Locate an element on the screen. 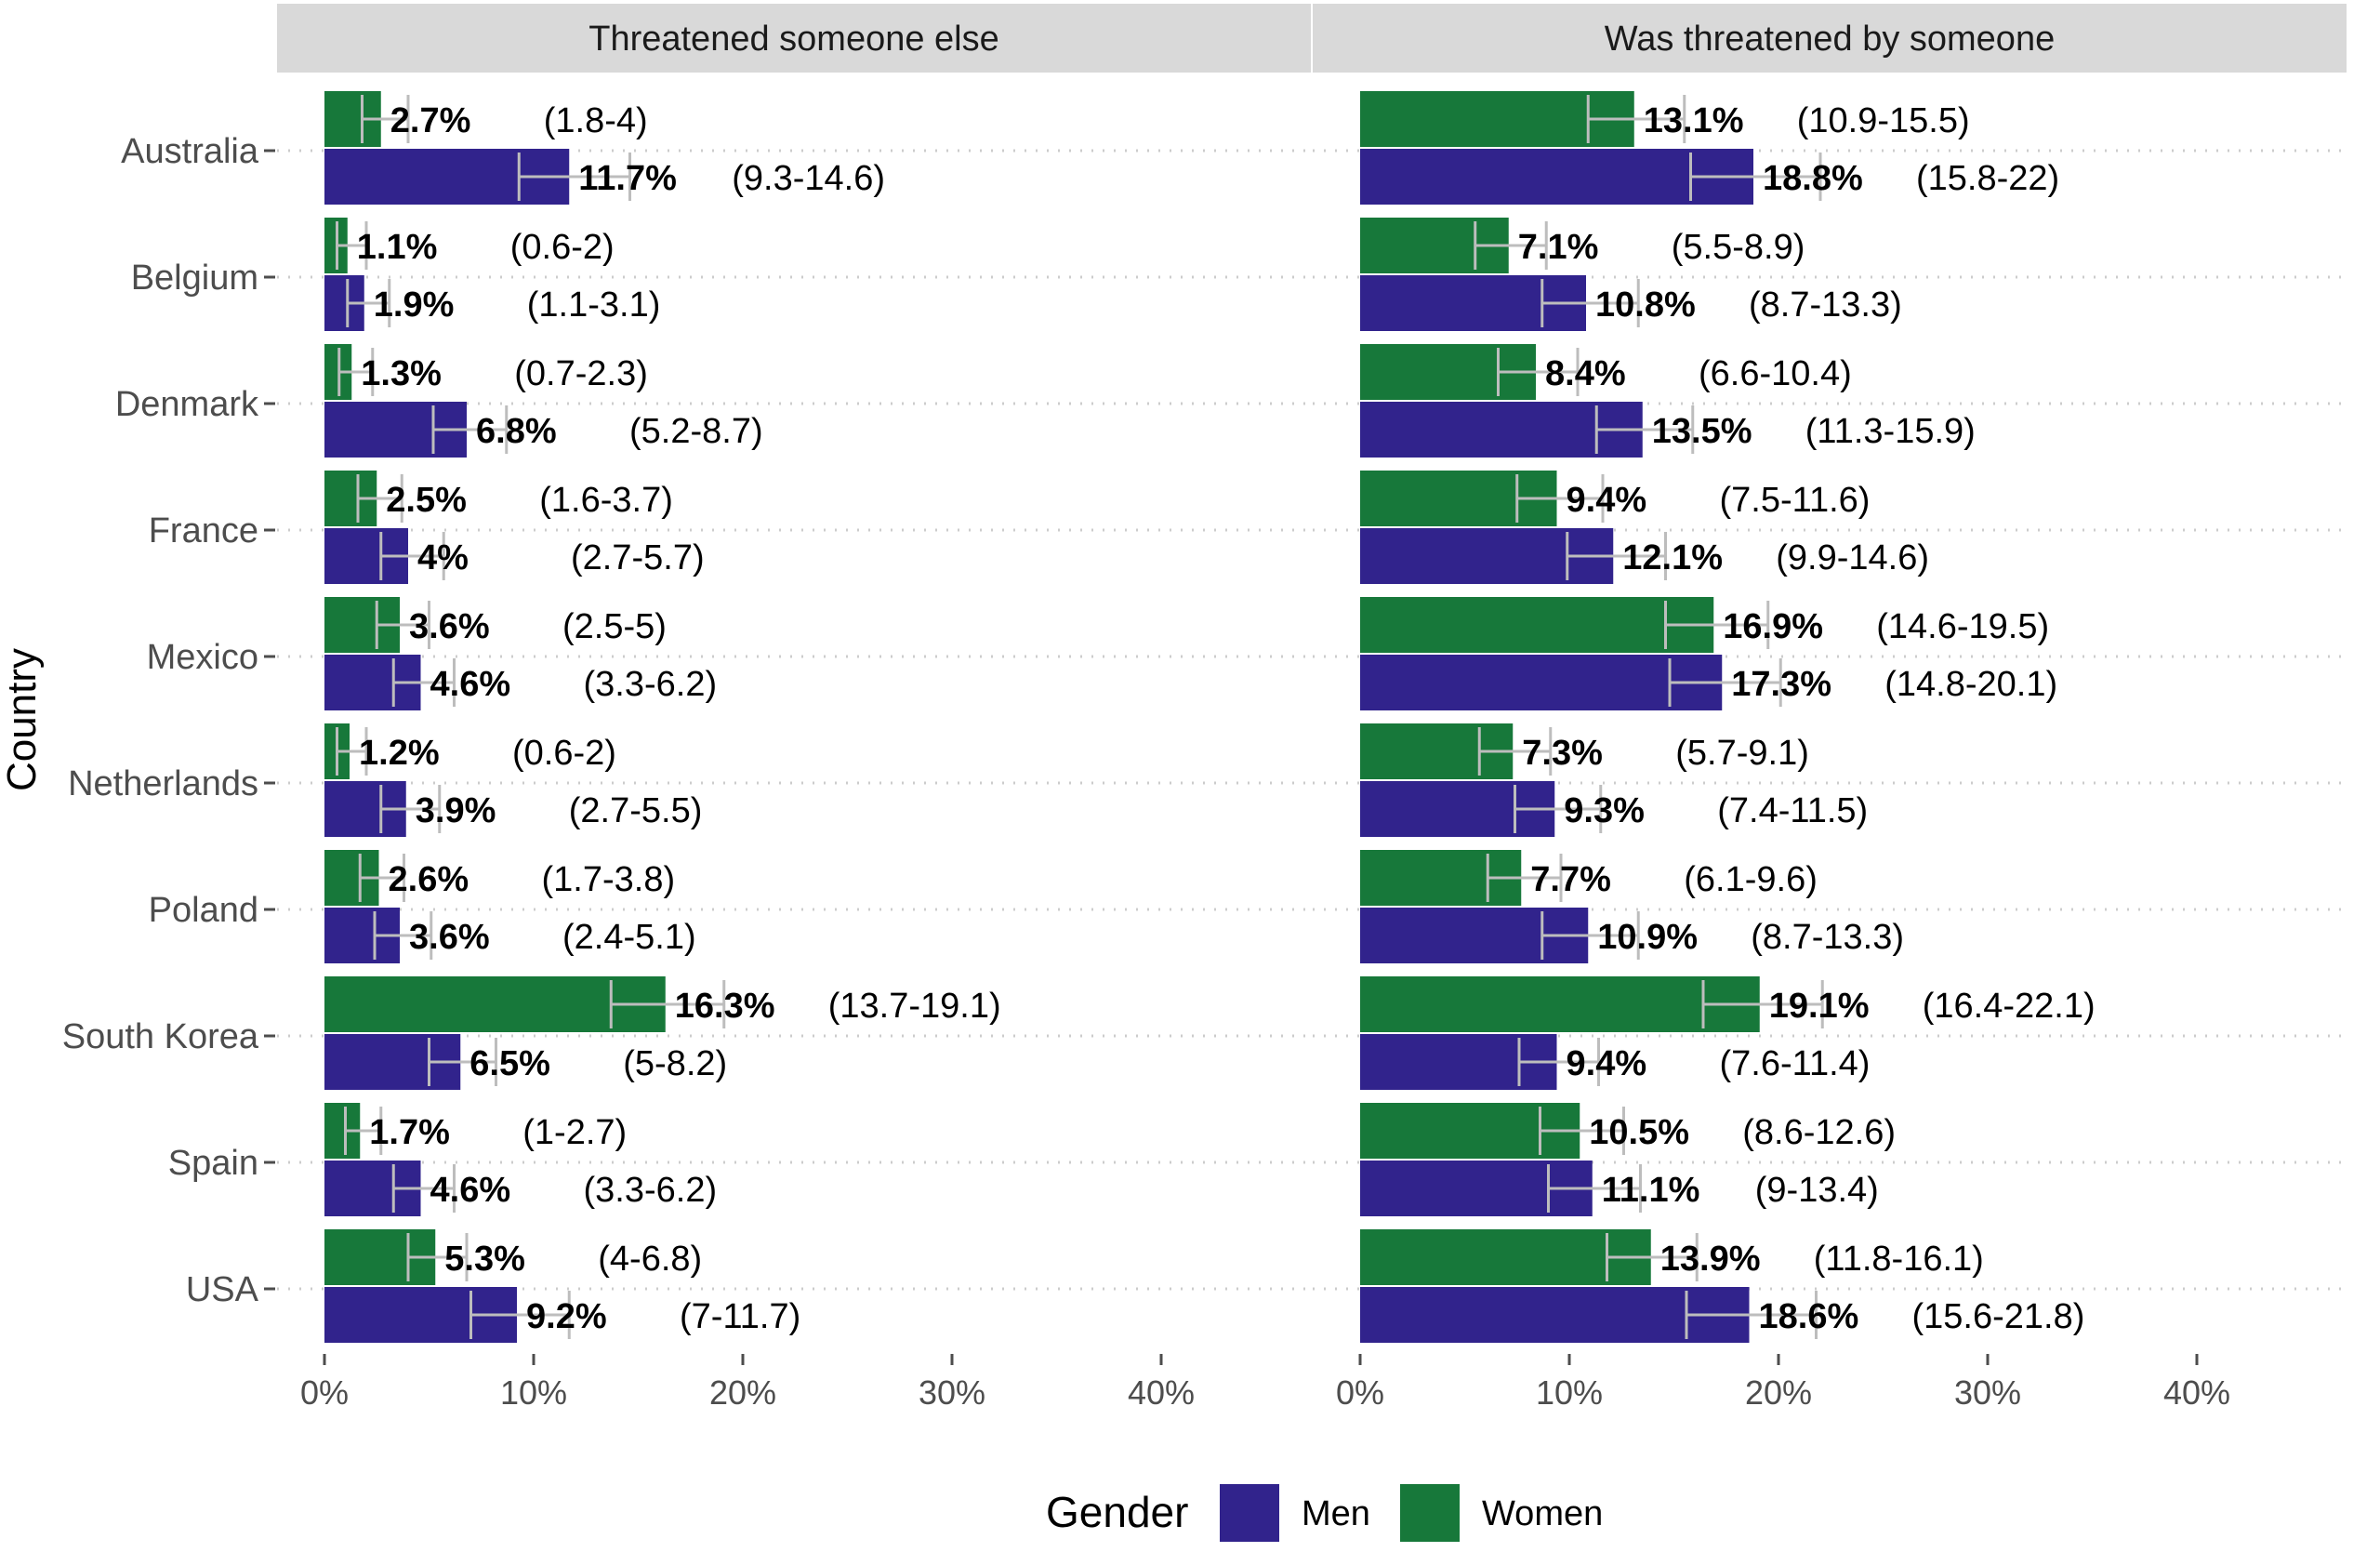  panel2-women-usa-value-label: 13.9% is located at coordinates (1710, 1259).